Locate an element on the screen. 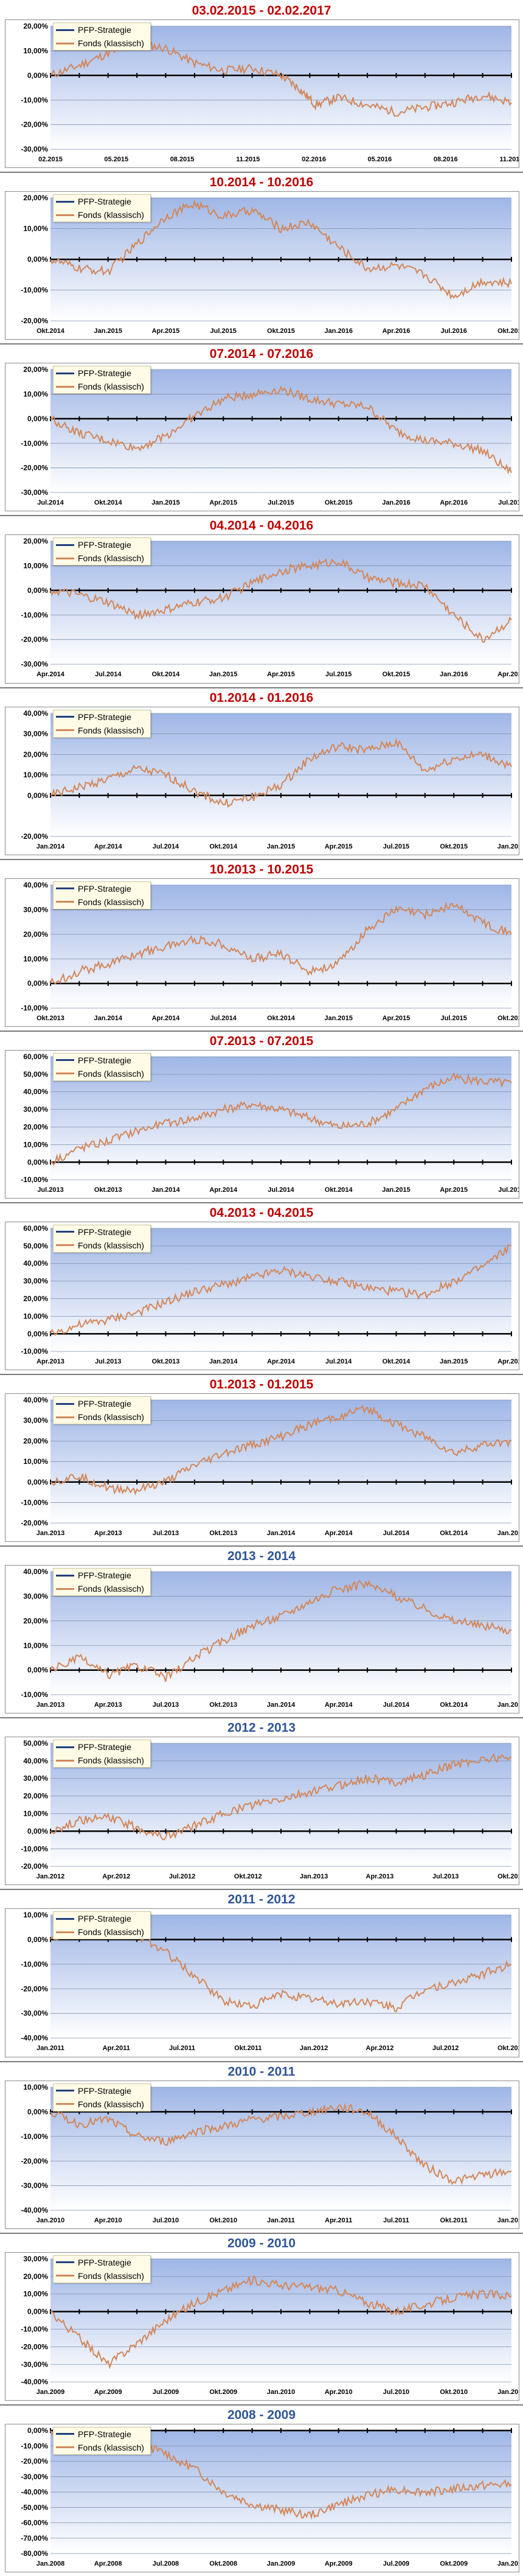 Image resolution: width=523 pixels, height=2576 pixels. x-tick-label: Jan.2016 is located at coordinates (396, 502).